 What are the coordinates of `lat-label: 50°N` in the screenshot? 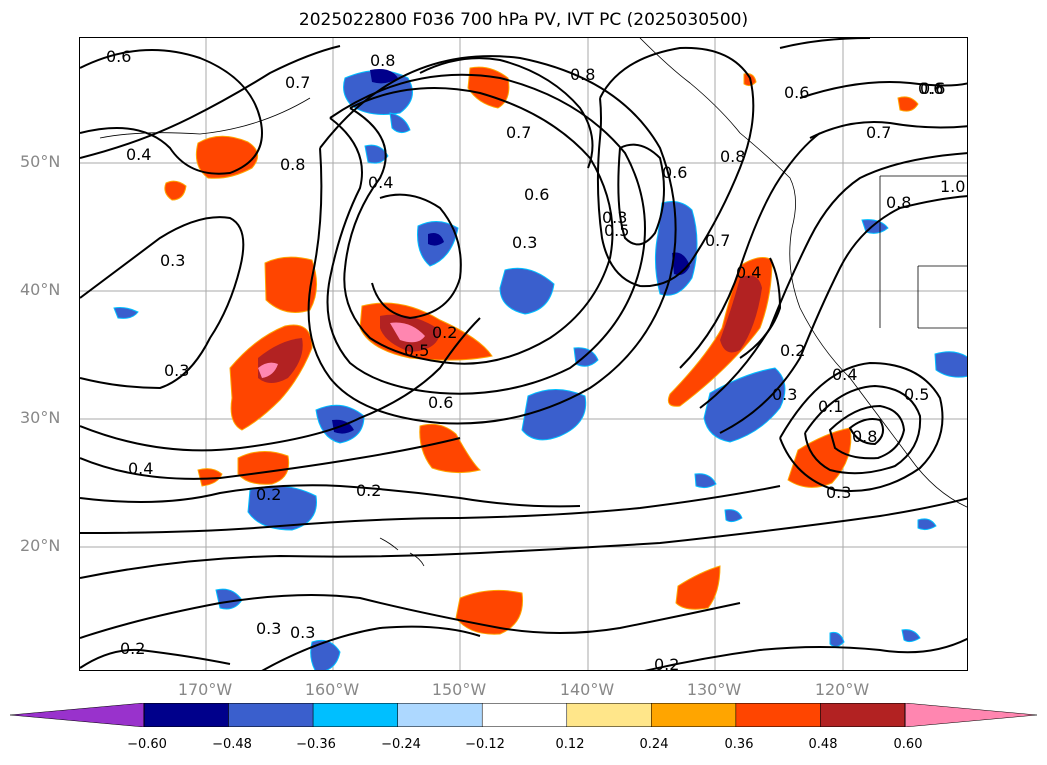 It's located at (40, 161).